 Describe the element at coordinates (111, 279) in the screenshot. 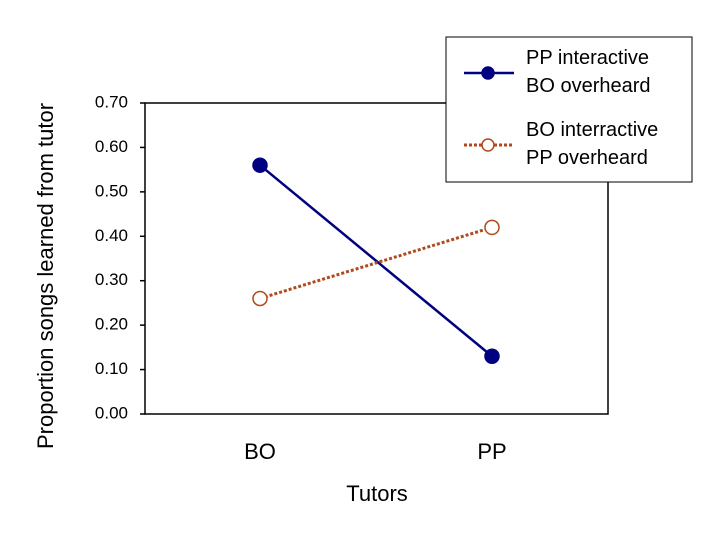

I see `y-tick-label: 0.30` at that location.